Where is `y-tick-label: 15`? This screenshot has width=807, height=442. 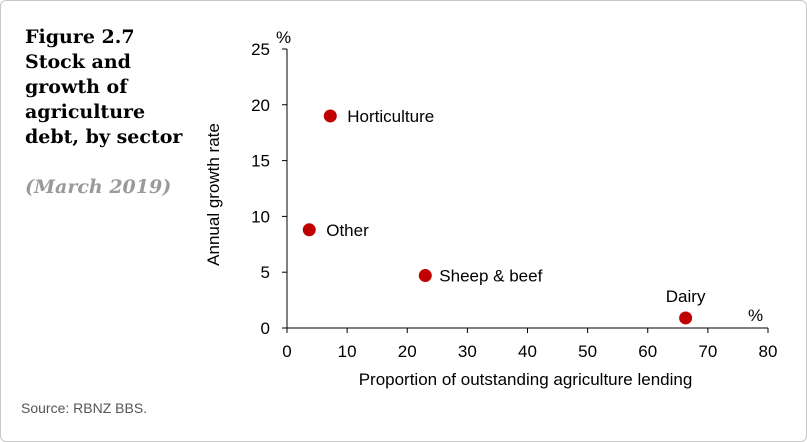 y-tick-label: 15 is located at coordinates (260, 161).